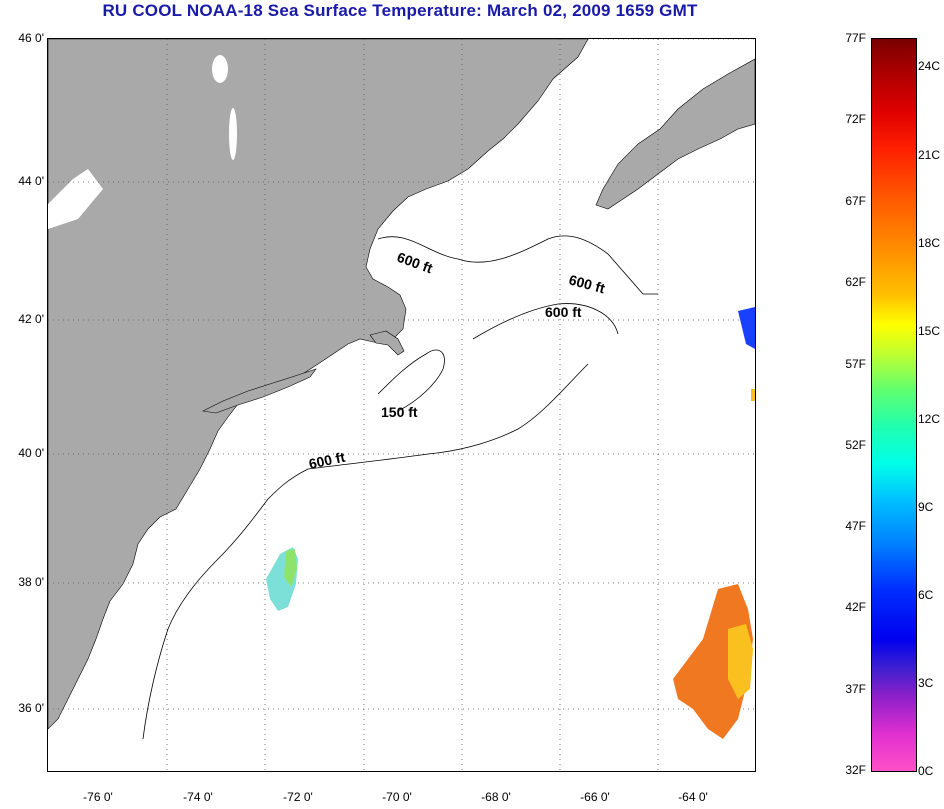 Image resolution: width=944 pixels, height=809 pixels. Describe the element at coordinates (929, 419) in the screenshot. I see `colorbar-c-label: 12C` at that location.